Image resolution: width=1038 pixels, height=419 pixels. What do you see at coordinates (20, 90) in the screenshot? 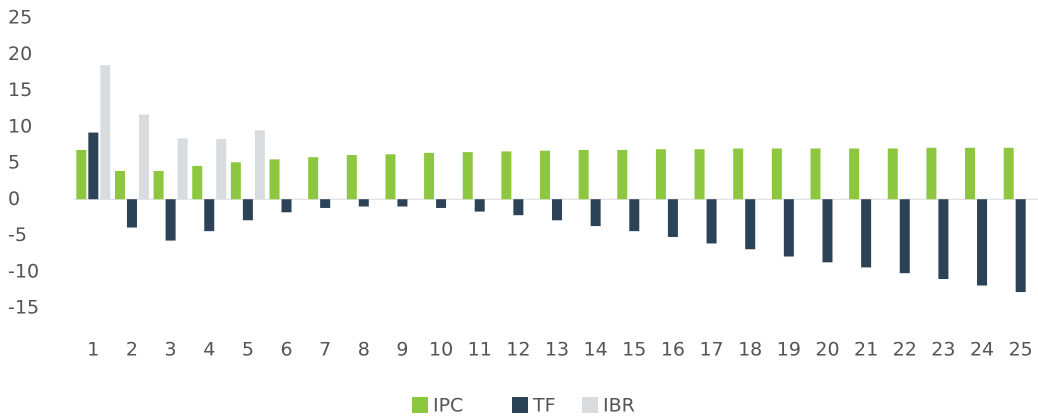
I see `y-tick-label: 15` at bounding box center [20, 90].